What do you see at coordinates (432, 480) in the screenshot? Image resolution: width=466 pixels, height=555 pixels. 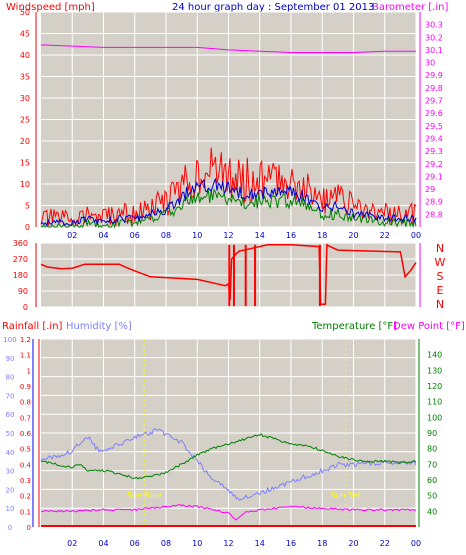 I see `temperature-tick-label: 60` at bounding box center [432, 480].